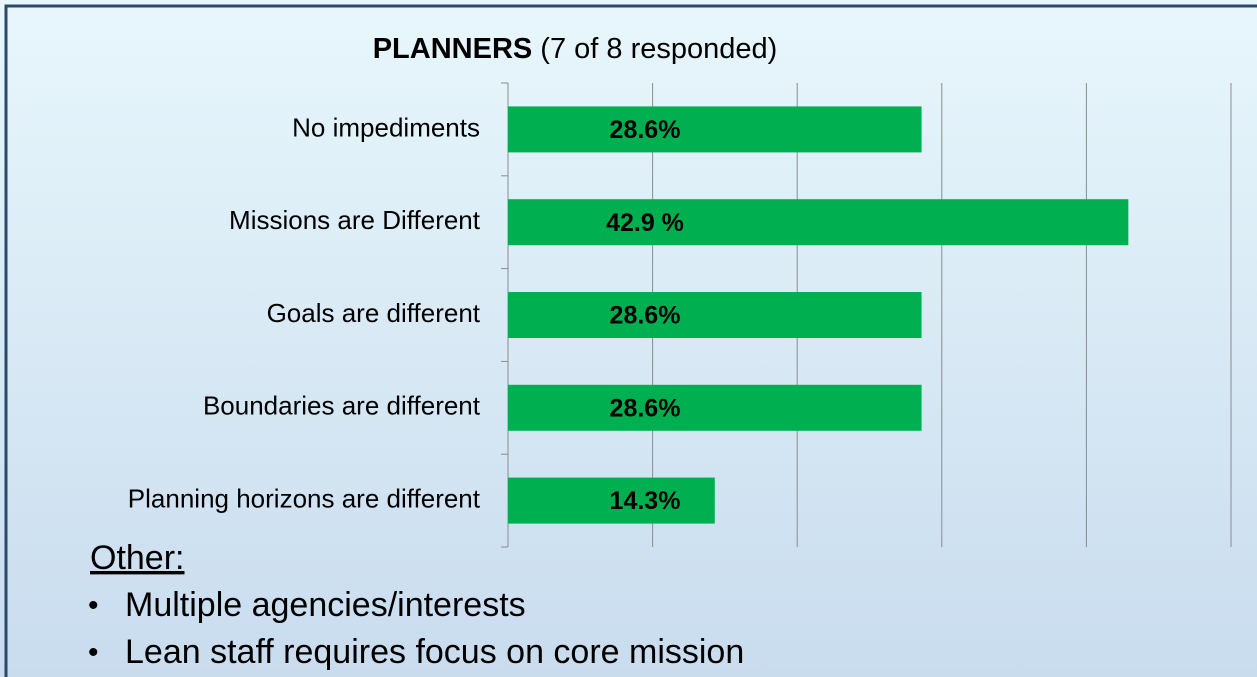 This screenshot has height=677, width=1257. Describe the element at coordinates (137, 558) in the screenshot. I see `notes-heading: Other:` at that location.